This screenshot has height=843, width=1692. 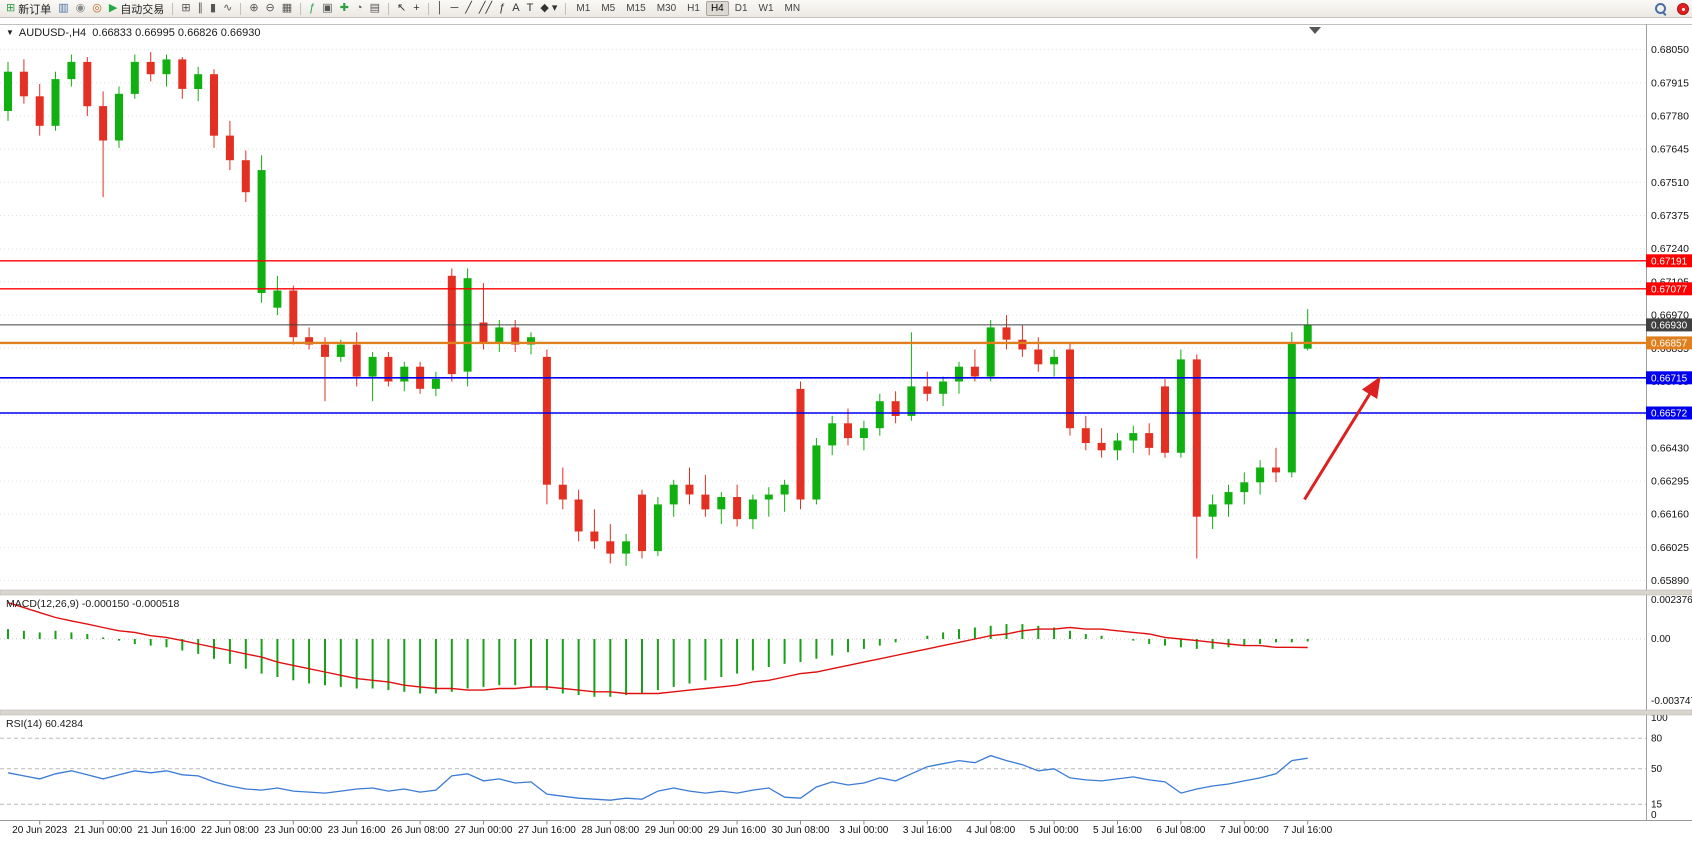 I want to click on period-icon: ◔, so click(x=359, y=9).